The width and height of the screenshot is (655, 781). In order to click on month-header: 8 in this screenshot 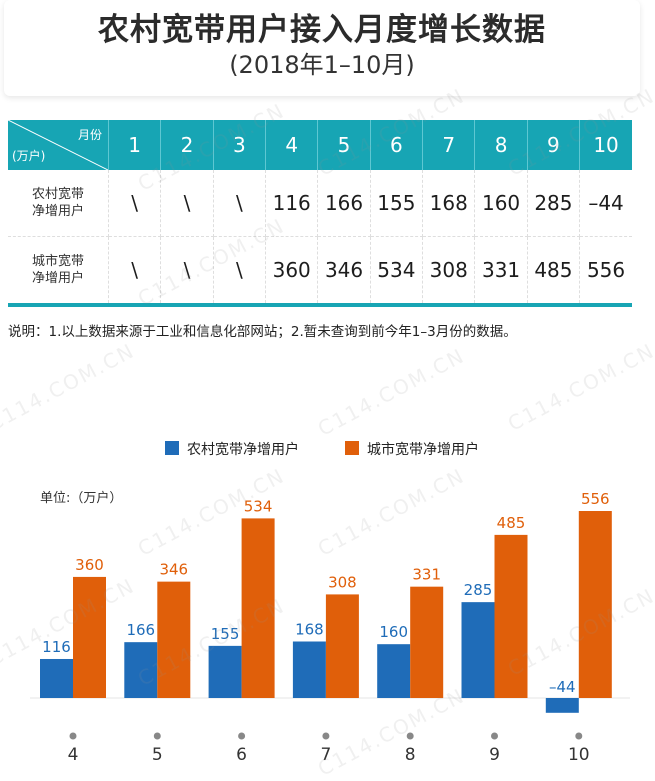, I will do `click(501, 145)`.